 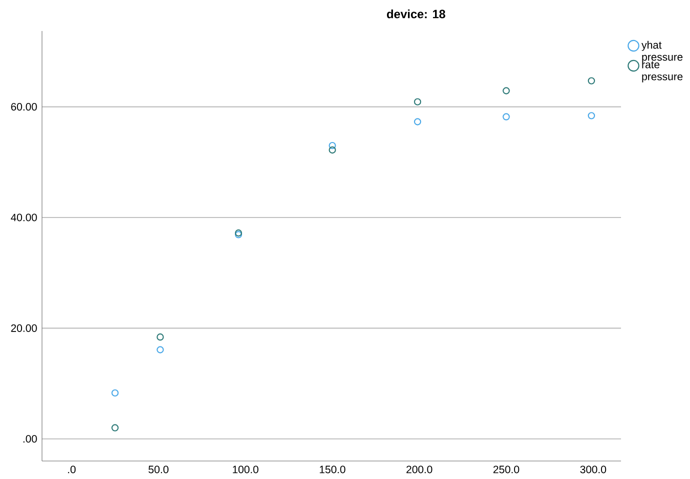 What do you see at coordinates (30, 439) in the screenshot?
I see `y-tick-label: .00` at bounding box center [30, 439].